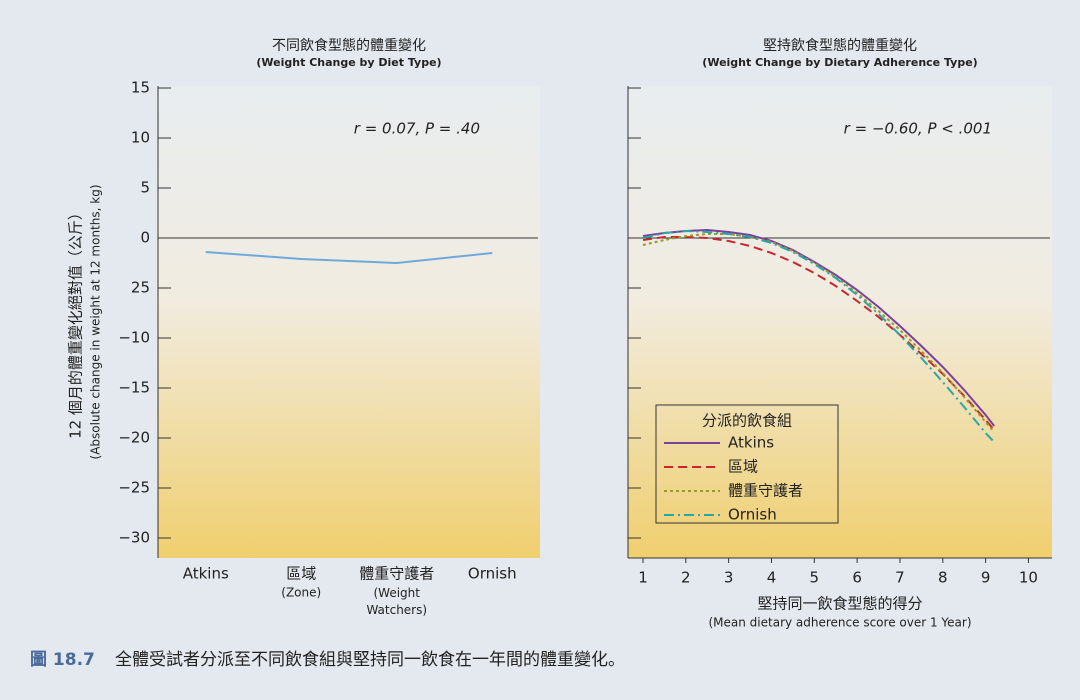 The image size is (1080, 700). What do you see at coordinates (145, 238) in the screenshot?
I see `y-tick-label: 0` at bounding box center [145, 238].